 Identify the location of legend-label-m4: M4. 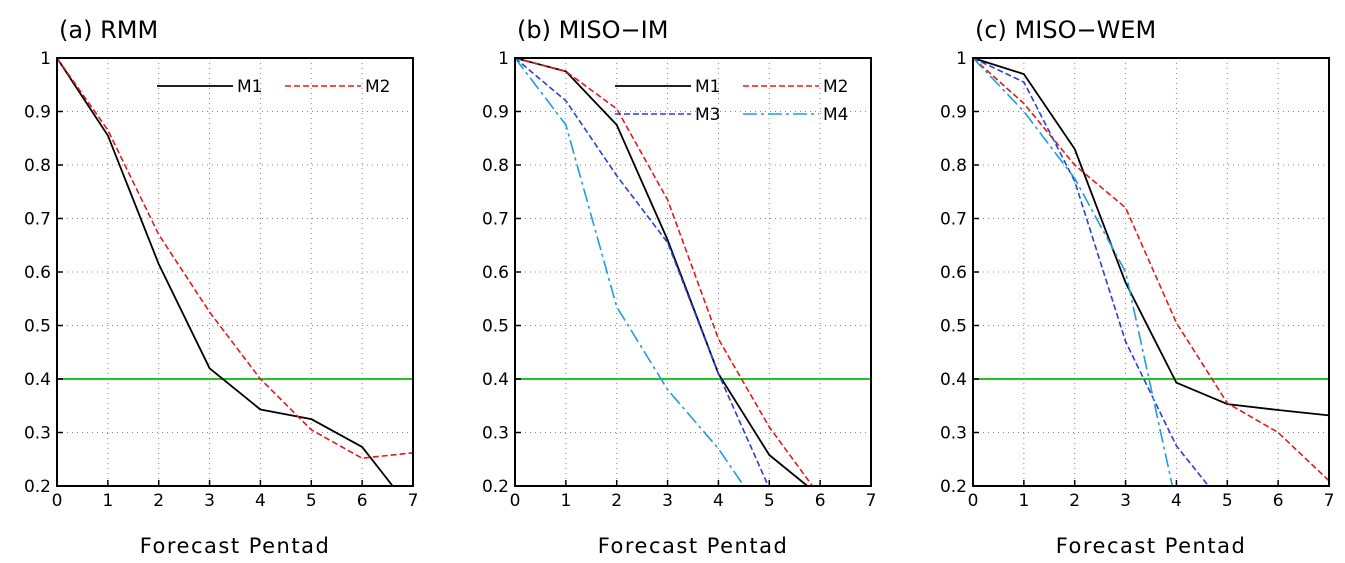
(835, 115).